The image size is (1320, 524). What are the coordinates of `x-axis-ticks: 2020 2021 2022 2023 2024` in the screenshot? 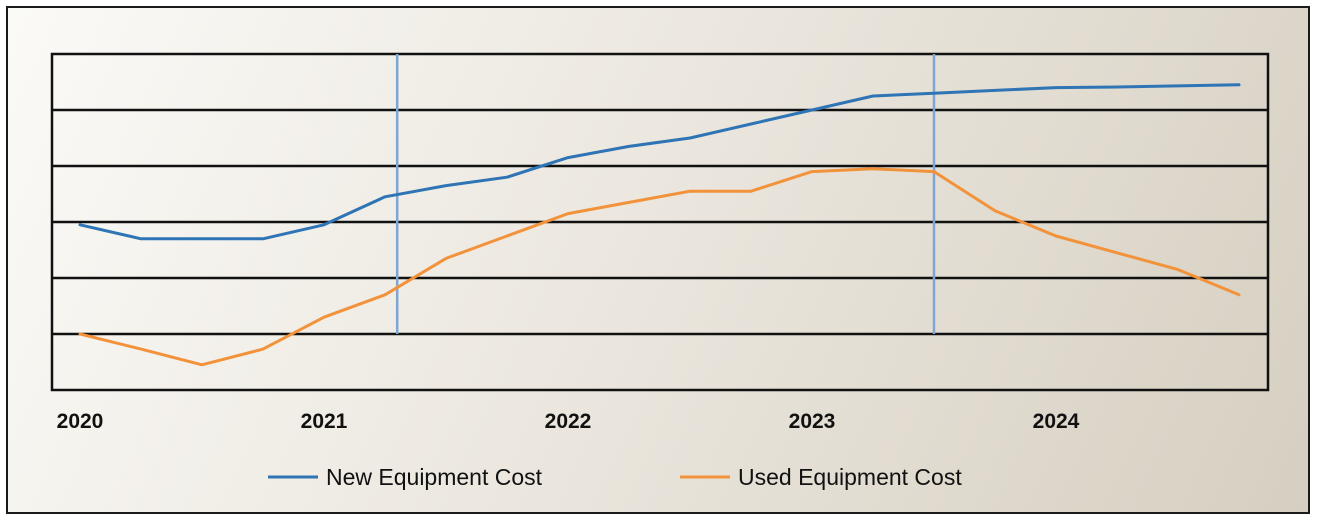 It's located at (568, 421).